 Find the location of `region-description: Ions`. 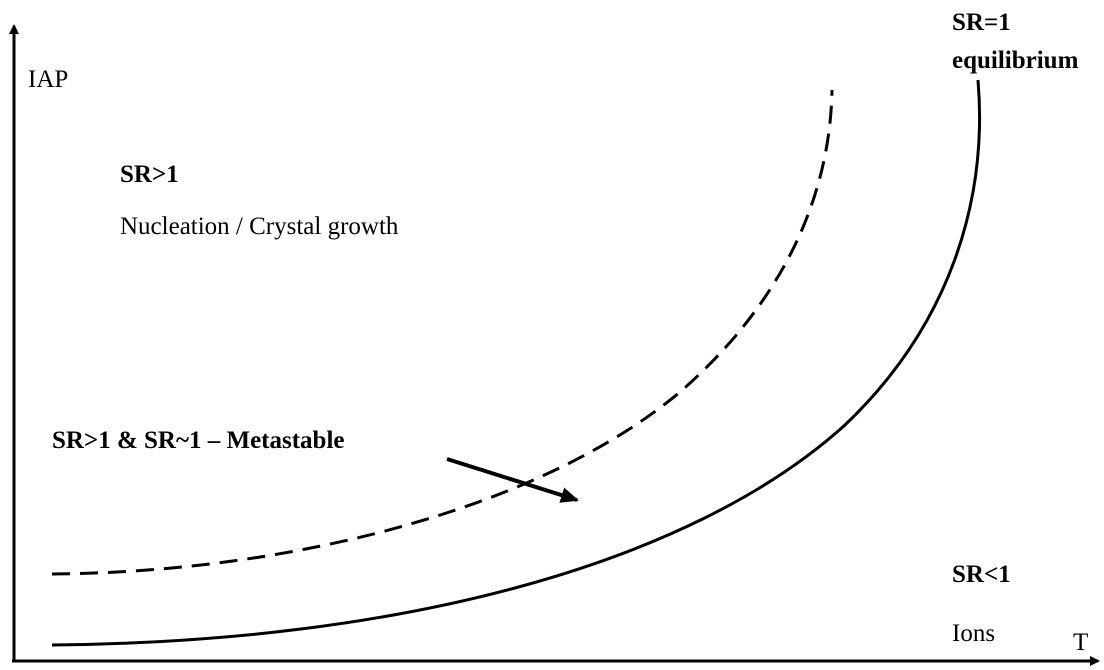

region-description: Ions is located at coordinates (973, 633).